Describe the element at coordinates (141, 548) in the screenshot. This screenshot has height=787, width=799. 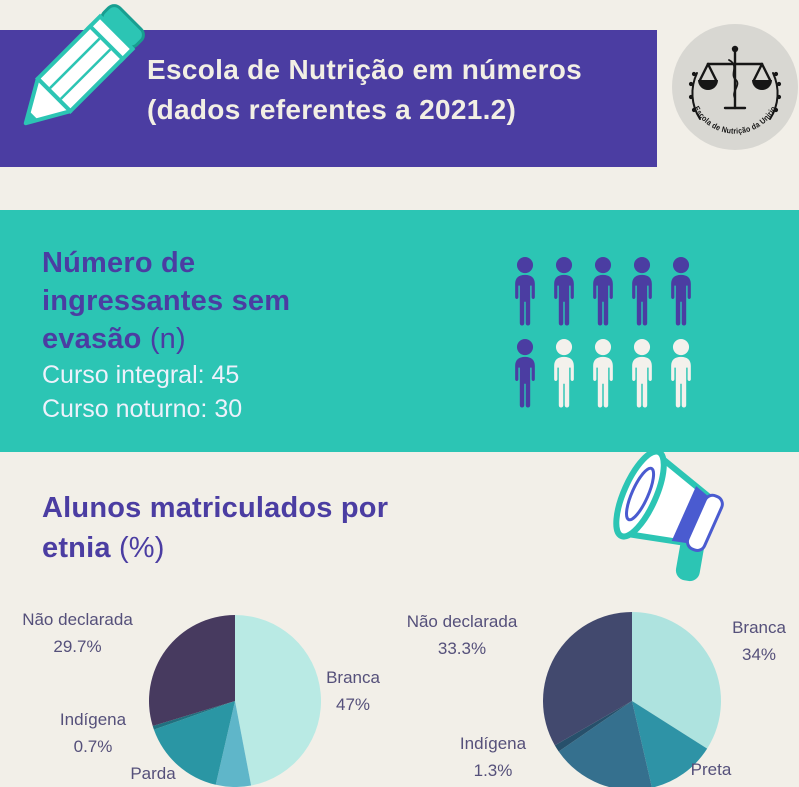
I see `etnia-heading-line2-normal: (%)` at that location.